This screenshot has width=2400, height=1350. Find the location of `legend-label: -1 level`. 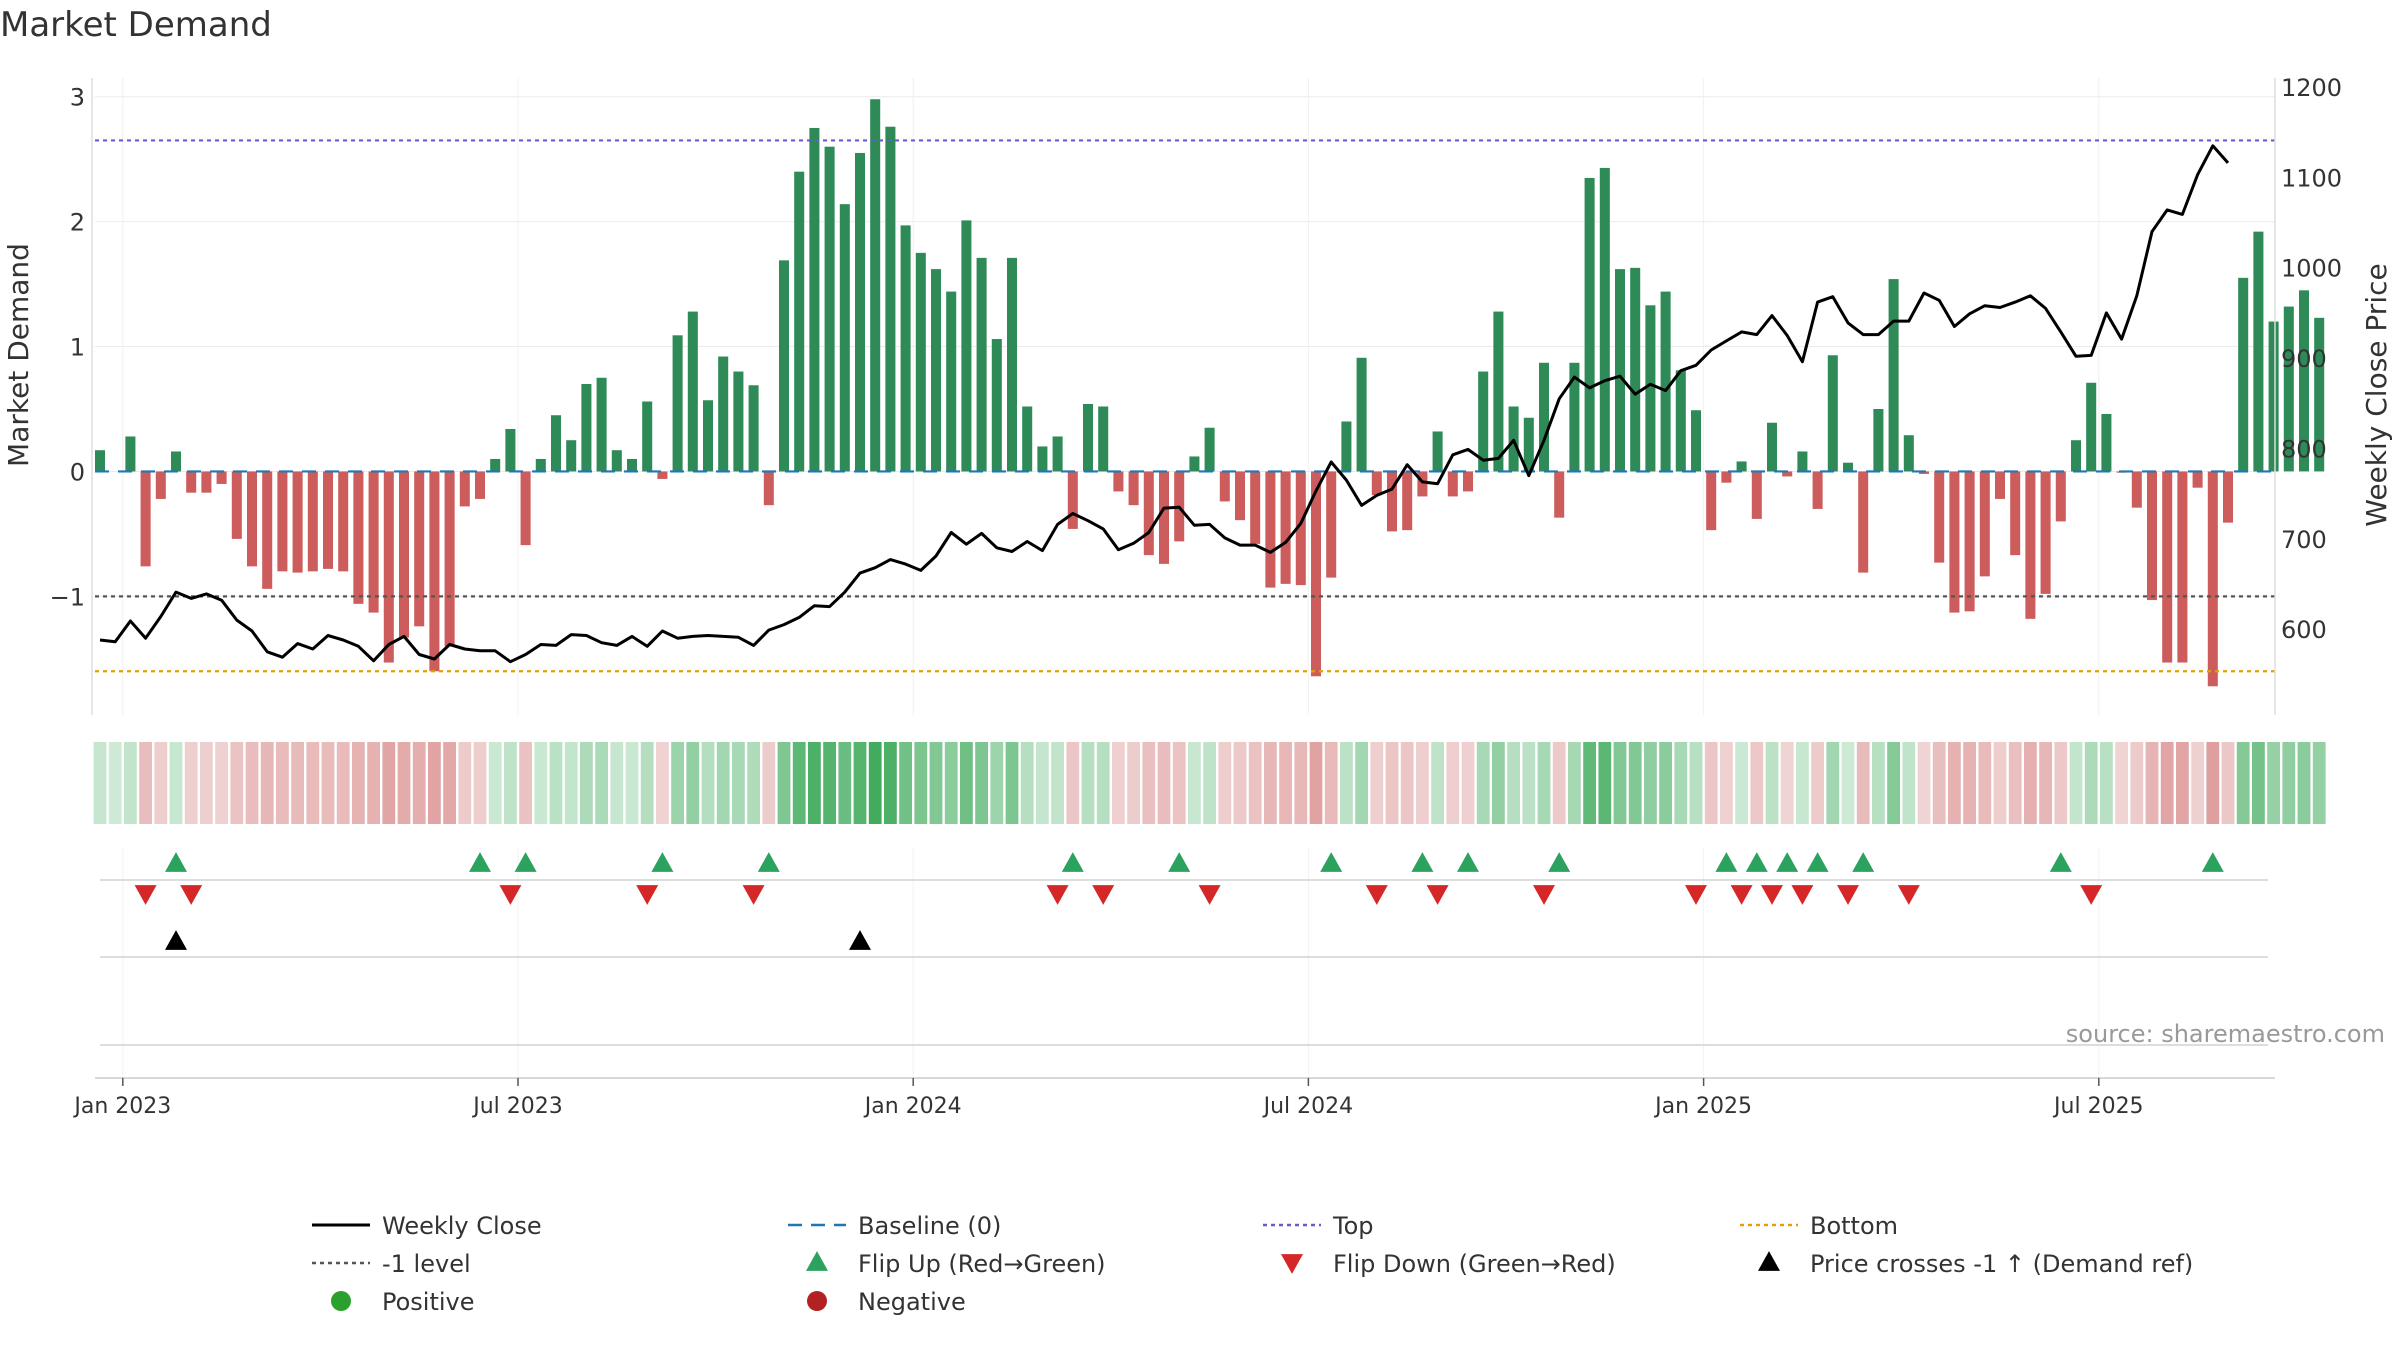

legend-label: -1 level is located at coordinates (426, 1264).